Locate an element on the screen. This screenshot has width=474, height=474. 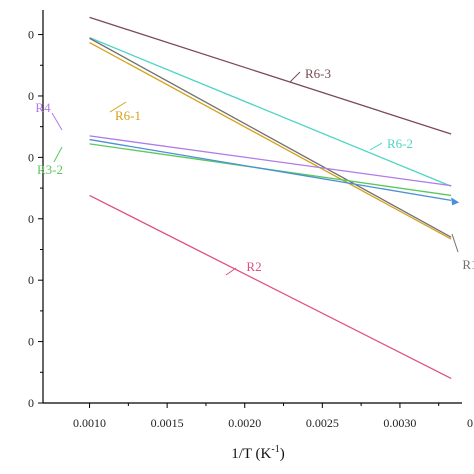
series-label-r3-2: R3-2 is located at coordinates (50, 169).